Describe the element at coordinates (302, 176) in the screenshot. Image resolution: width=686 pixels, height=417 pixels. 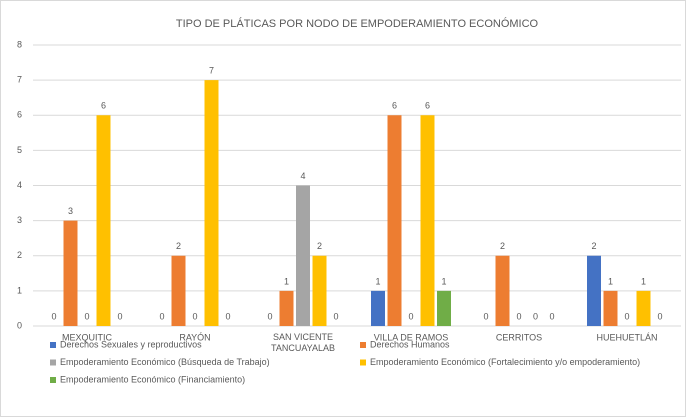
I see `data-label: 4` at that location.